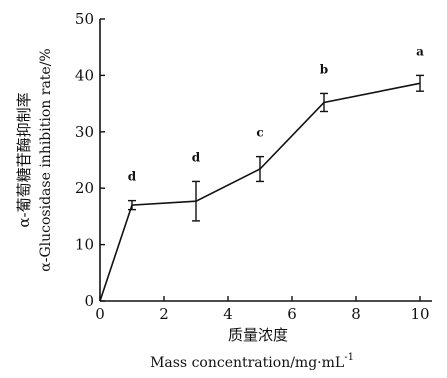  What do you see at coordinates (349, 357) in the screenshot?
I see `x-axis-title-en-sup: -1` at bounding box center [349, 357].